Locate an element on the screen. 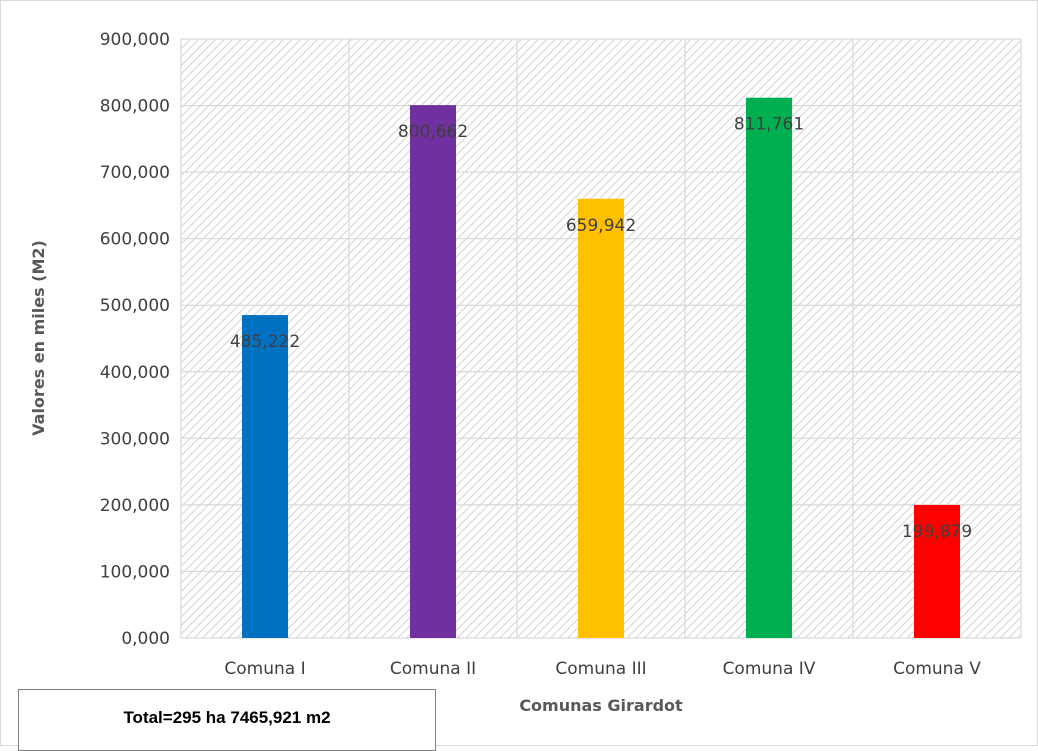 This screenshot has height=751, width=1038. y-tick-label: 200,000 is located at coordinates (135, 506).